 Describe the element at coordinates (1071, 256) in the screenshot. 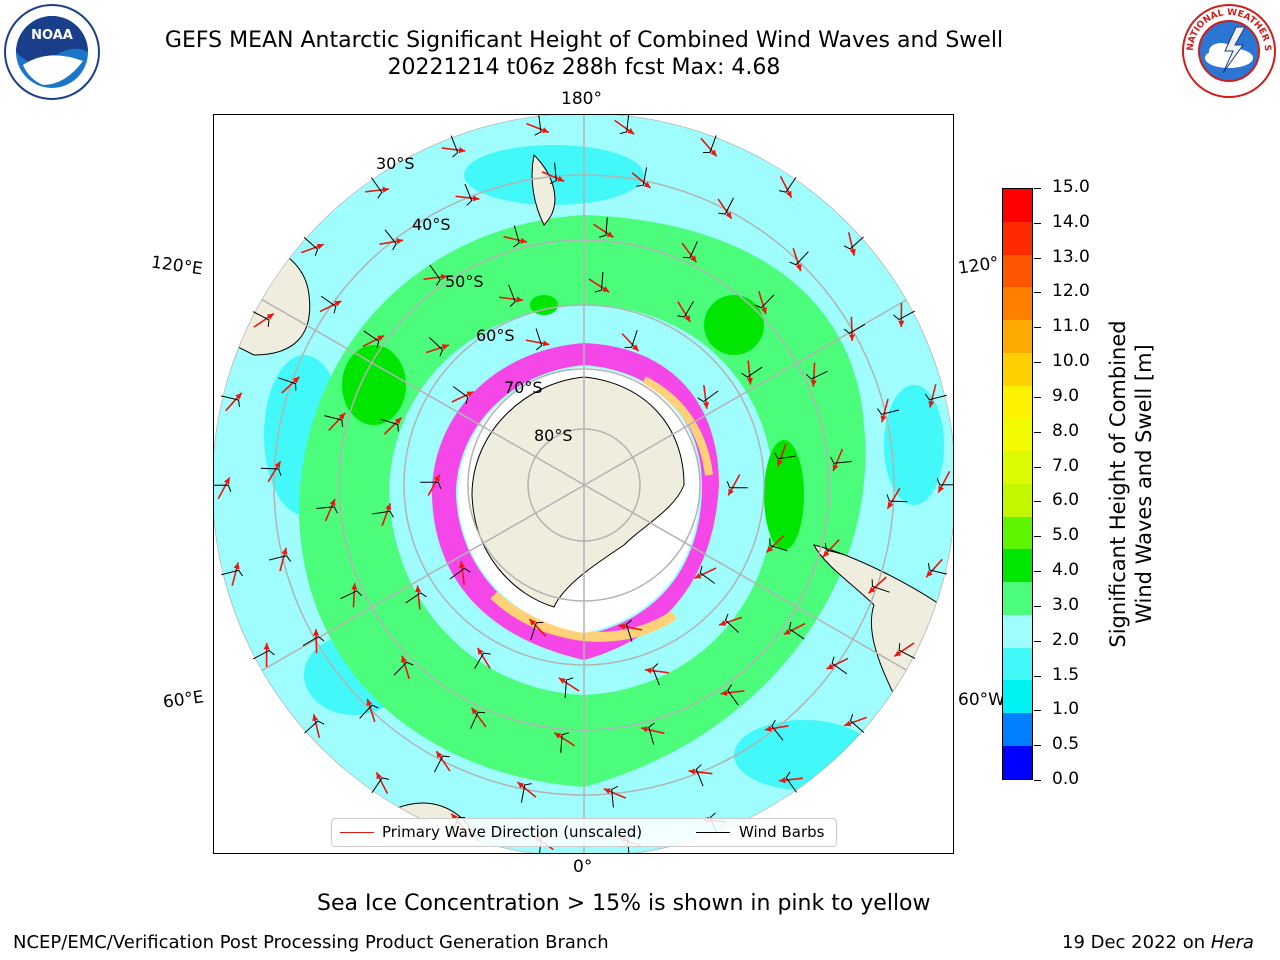

I see `colorbar-tick-label: 13.0` at that location.